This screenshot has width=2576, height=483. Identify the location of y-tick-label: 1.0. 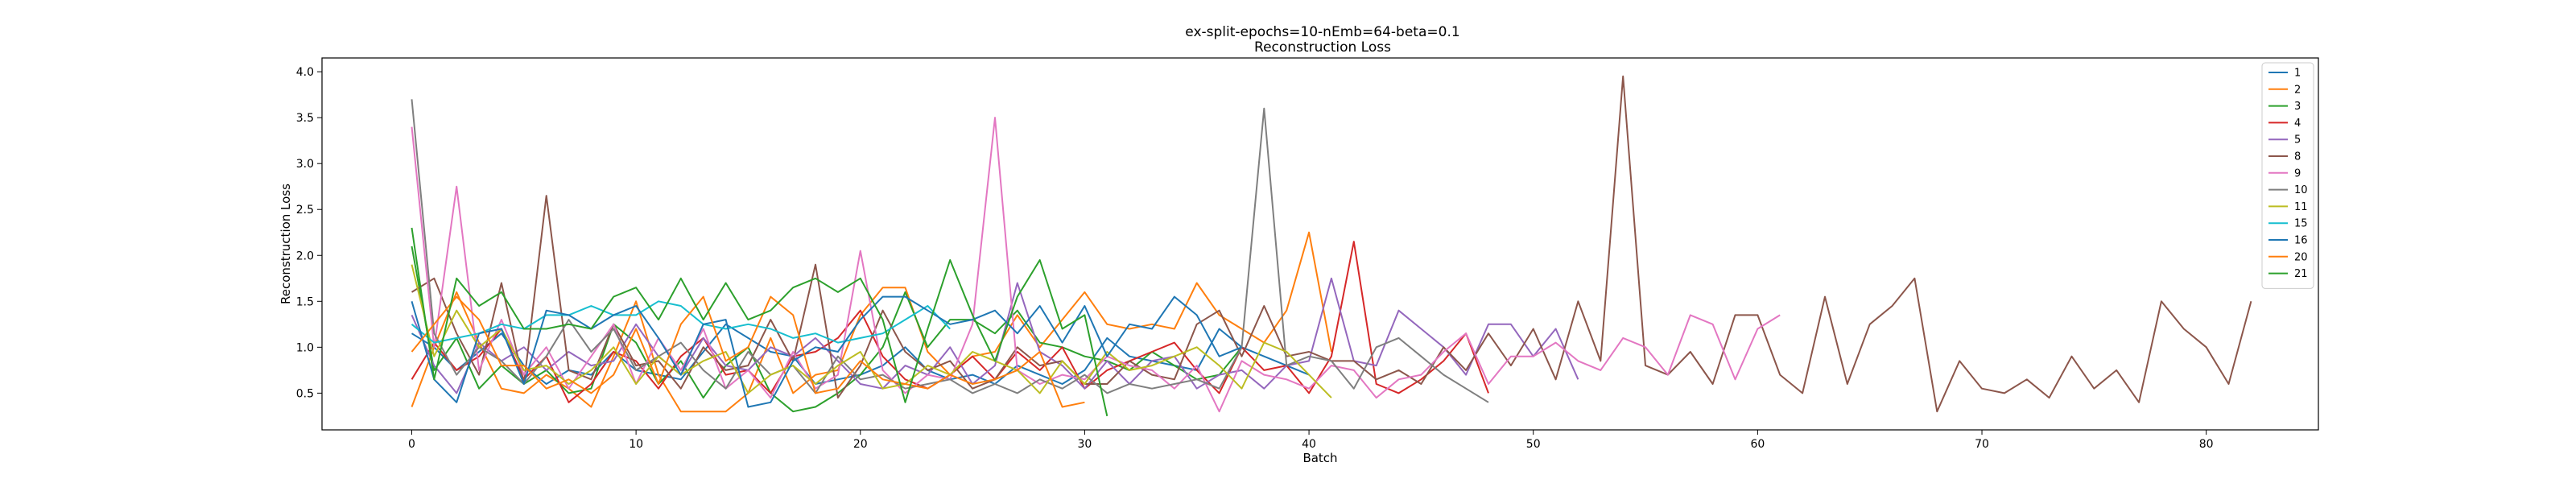
(305, 347).